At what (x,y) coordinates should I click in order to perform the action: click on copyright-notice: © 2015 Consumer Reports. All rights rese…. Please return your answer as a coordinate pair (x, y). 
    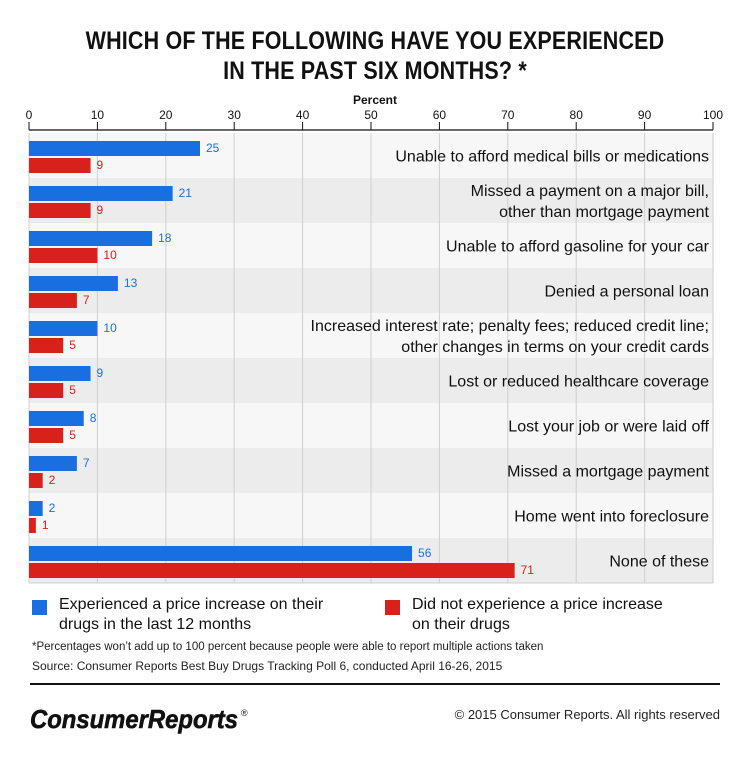
    Looking at the image, I should click on (587, 714).